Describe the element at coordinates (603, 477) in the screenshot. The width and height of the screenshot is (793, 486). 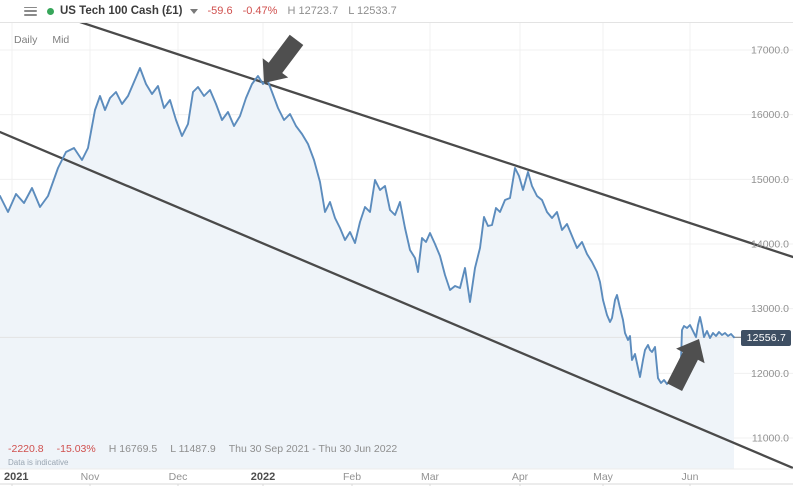
I see `x-axis-label: May` at that location.